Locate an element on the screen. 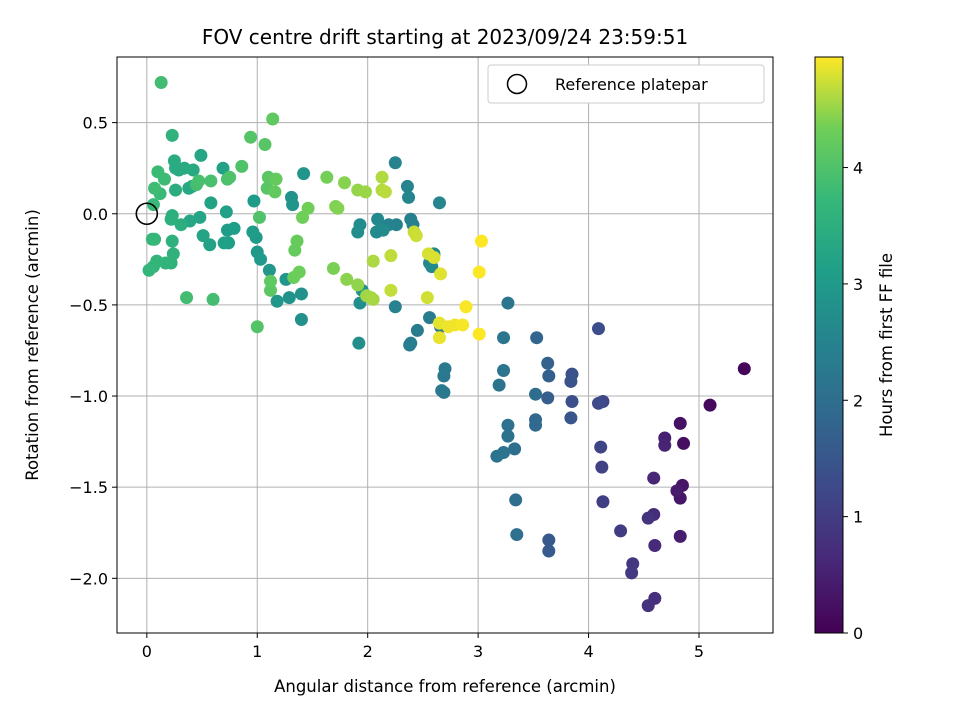 Image resolution: width=960 pixels, height=720 pixels. y-tick-label: −1.0 is located at coordinates (88, 396).